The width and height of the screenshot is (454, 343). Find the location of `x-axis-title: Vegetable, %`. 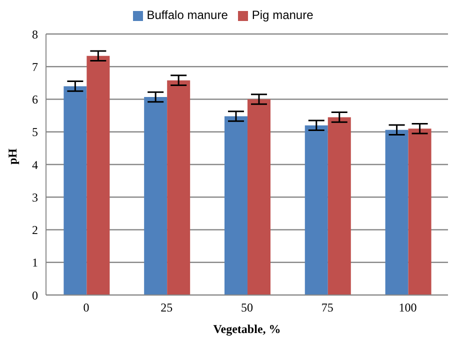

x-axis-title: Vegetable, % is located at coordinates (247, 329).